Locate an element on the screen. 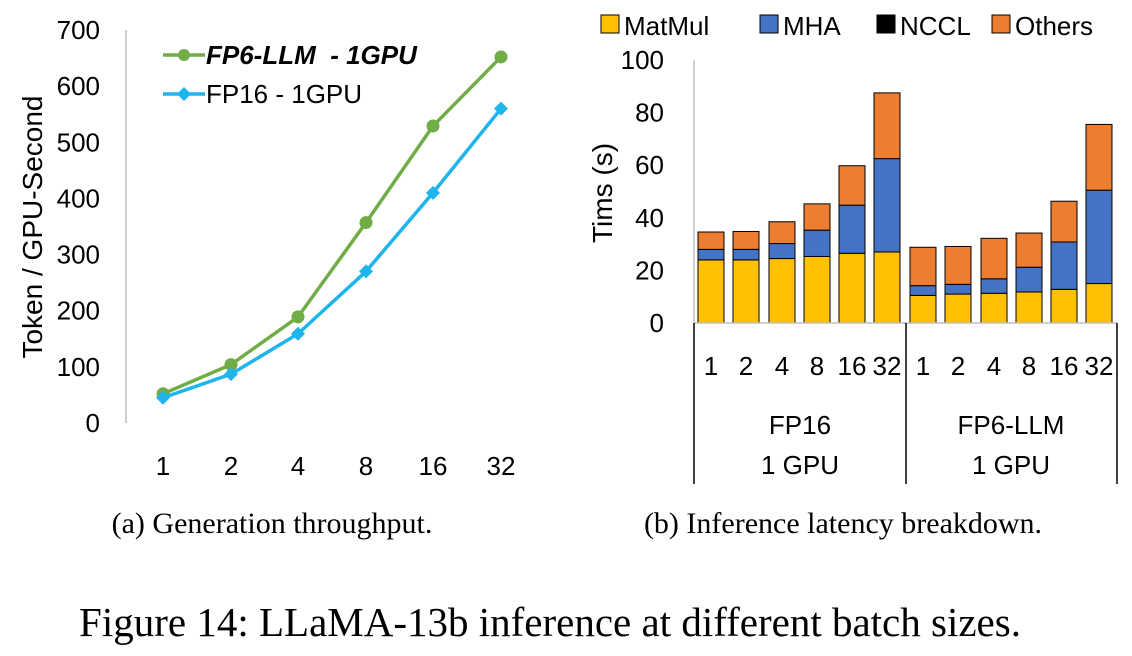  latency-y-tick-label: 80 is located at coordinates (649, 113).